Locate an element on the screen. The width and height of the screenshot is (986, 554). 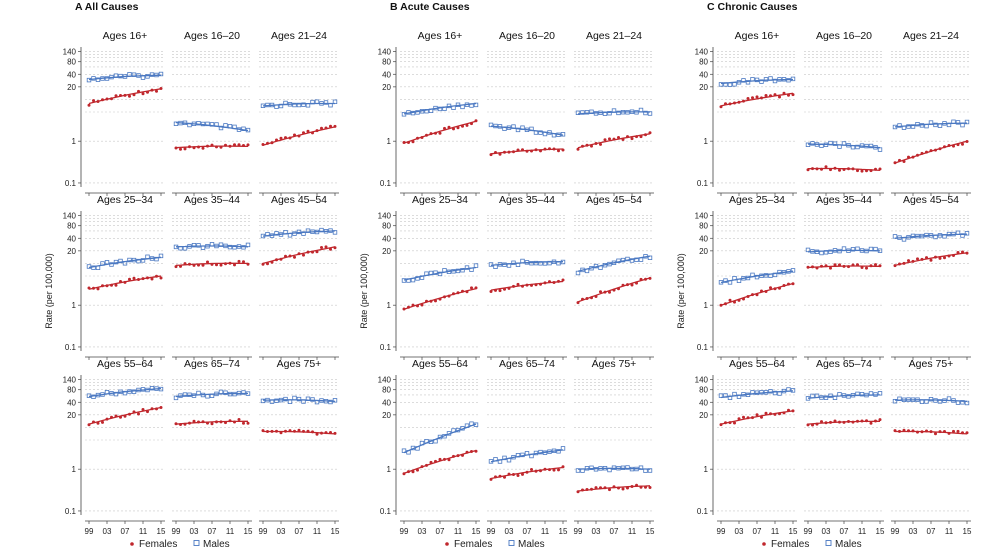
facet-title: Ages 65–74 is located at coordinates (527, 364).